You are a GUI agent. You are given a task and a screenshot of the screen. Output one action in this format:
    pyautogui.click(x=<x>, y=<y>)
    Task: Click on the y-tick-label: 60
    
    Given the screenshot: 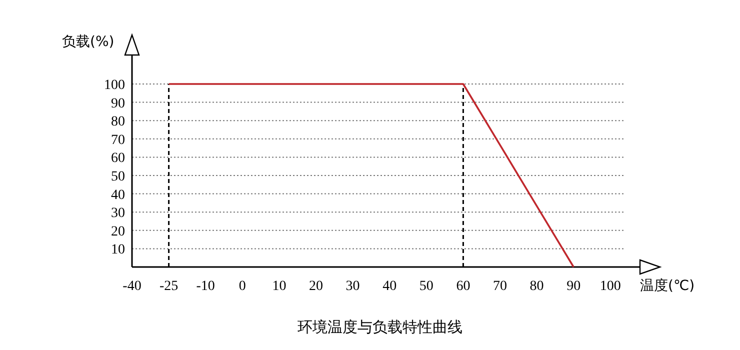 What is the action you would take?
    pyautogui.click(x=118, y=158)
    